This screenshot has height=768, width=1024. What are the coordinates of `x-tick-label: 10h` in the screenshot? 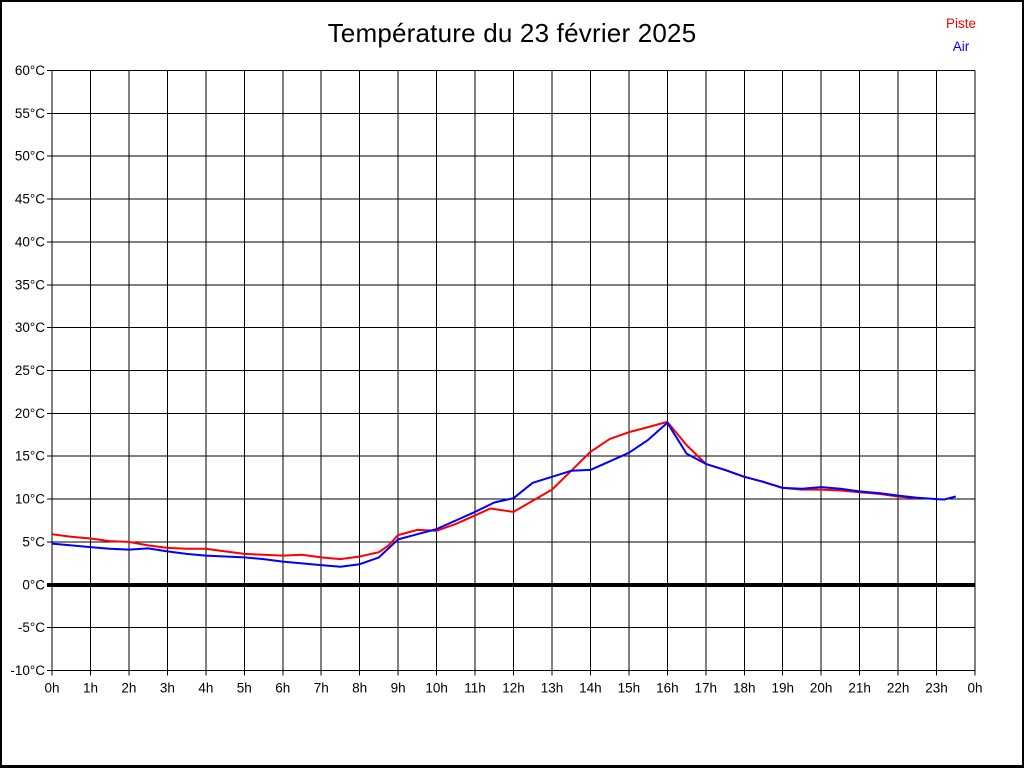 It's located at (436, 688).